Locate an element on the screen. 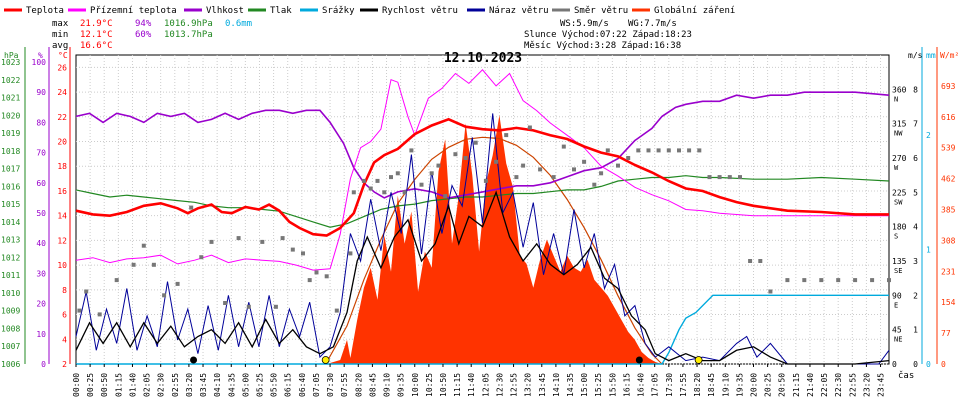 This screenshot has width=966, height=400. legend-label: Vlhkost is located at coordinates (225, 11).